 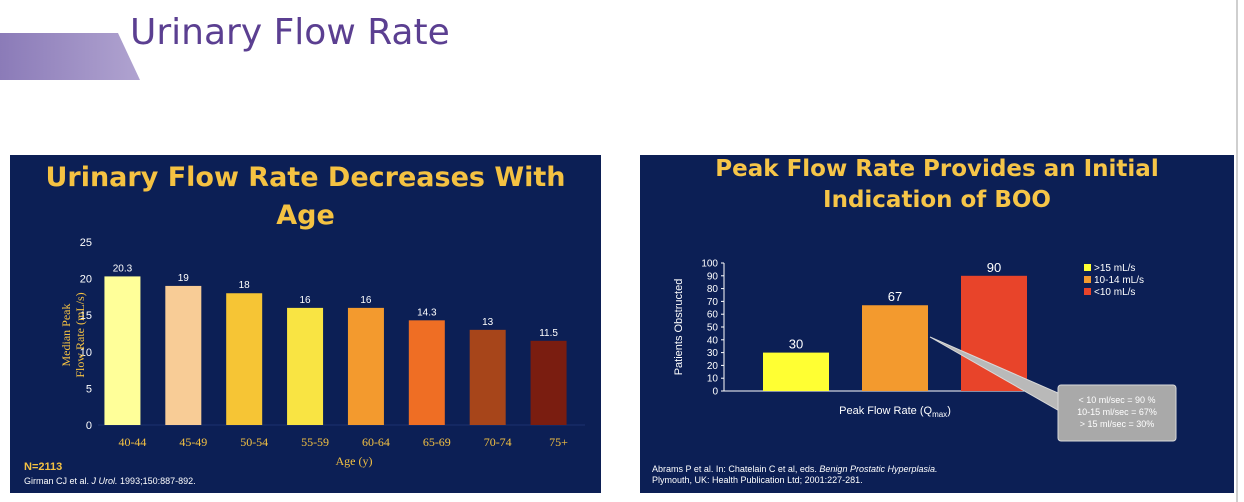 I want to click on x-axis-label: Age (y), so click(x=354, y=461).